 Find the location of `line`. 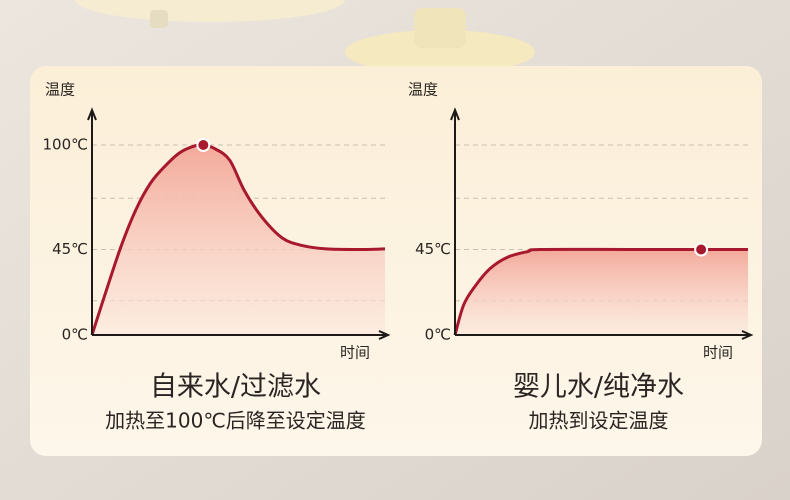

line is located at coordinates (600, 291).